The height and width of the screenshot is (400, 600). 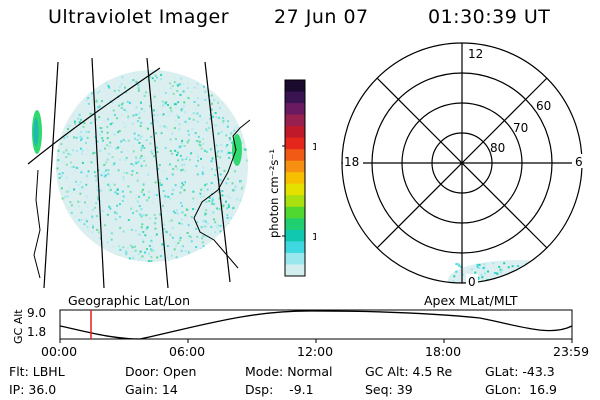 What do you see at coordinates (59, 351) in the screenshot?
I see `altitude-xtick-label-0000: 00:00` at bounding box center [59, 351].